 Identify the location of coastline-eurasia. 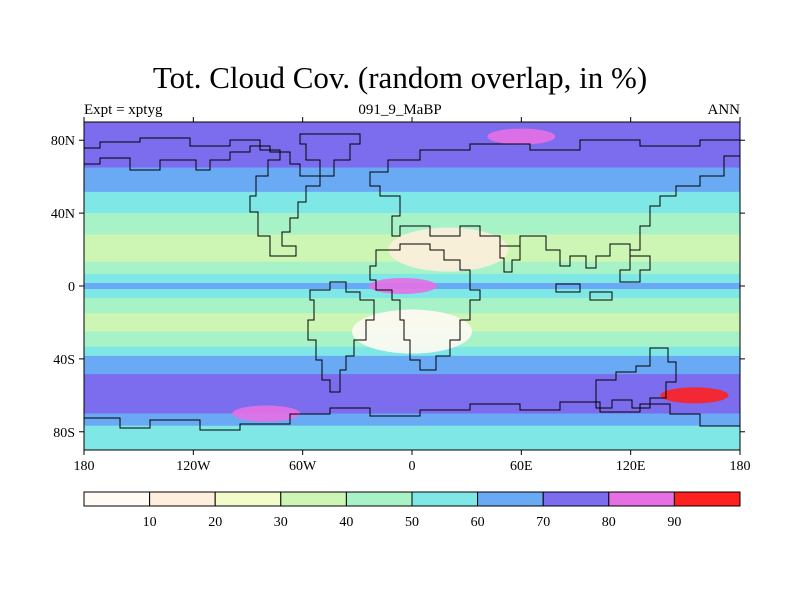
(554, 211).